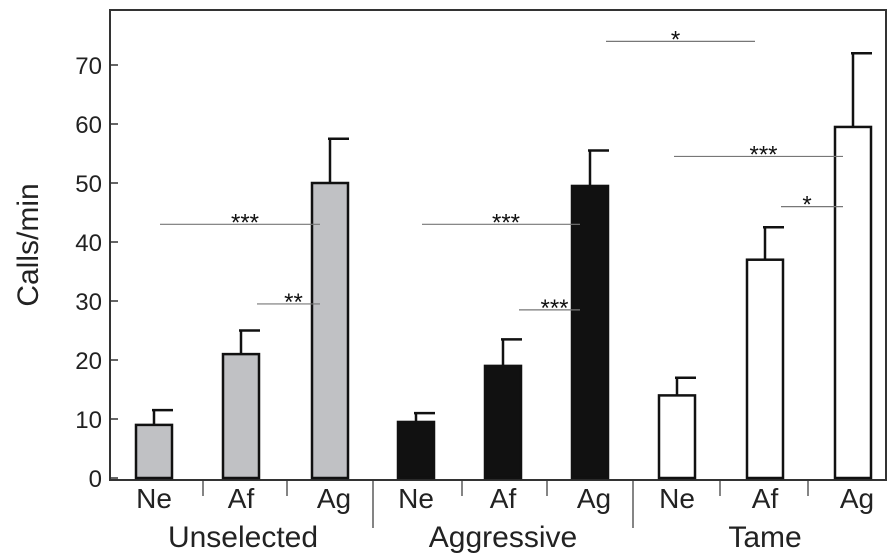  What do you see at coordinates (88, 184) in the screenshot?
I see `y-tick-label: 50` at bounding box center [88, 184].